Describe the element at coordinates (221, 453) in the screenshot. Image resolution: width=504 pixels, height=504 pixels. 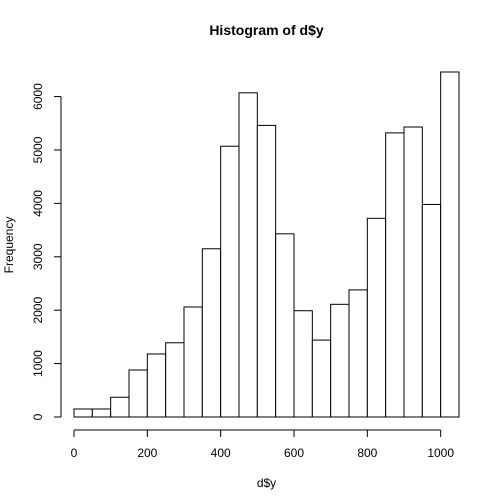
I see `x-tick-label: 400` at that location.